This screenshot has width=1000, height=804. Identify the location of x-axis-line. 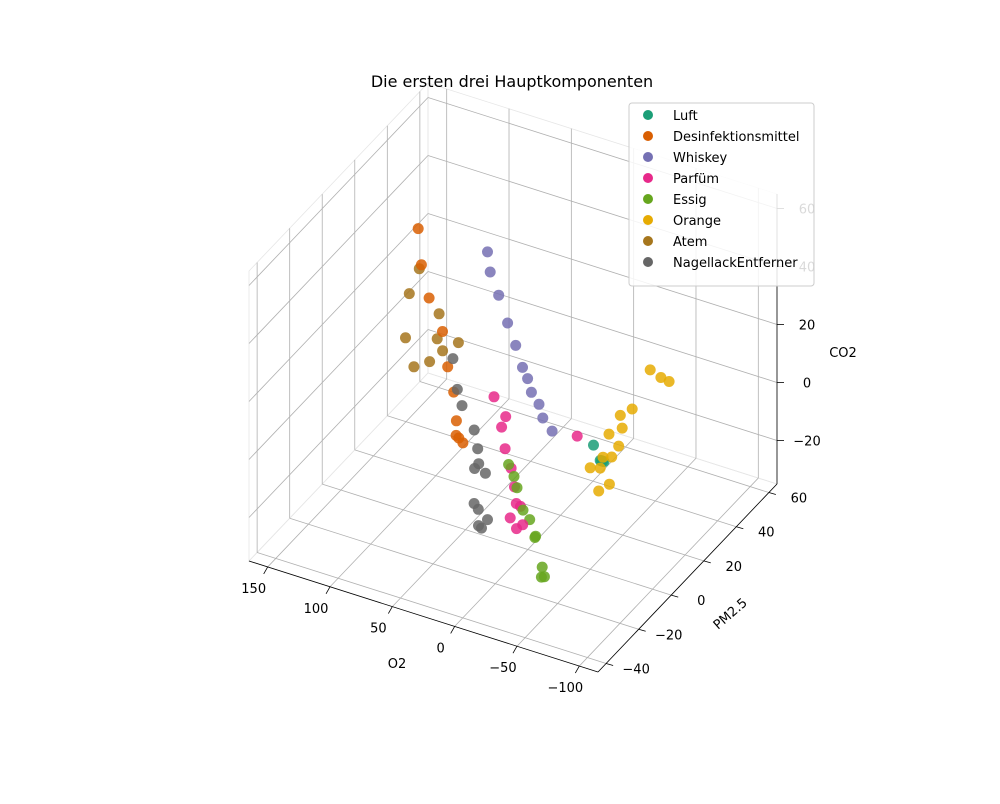
(423, 616).